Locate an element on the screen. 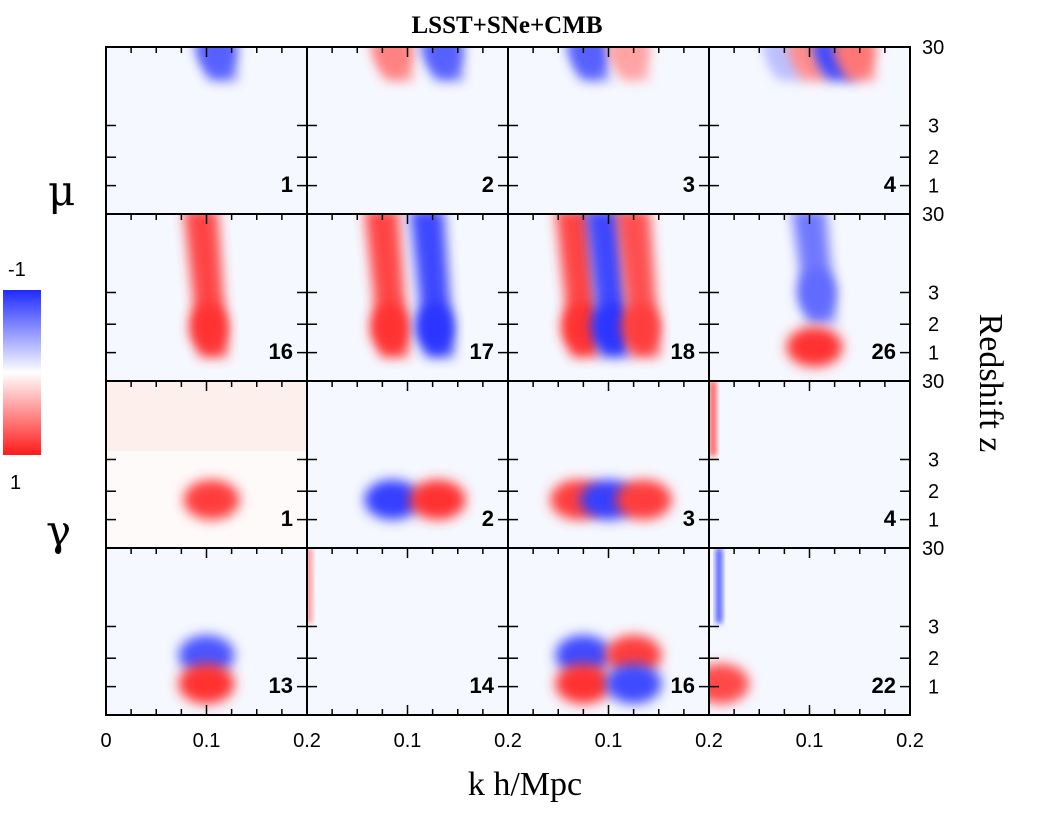  panel-gamma-mode-4: 4 is located at coordinates (809, 464).